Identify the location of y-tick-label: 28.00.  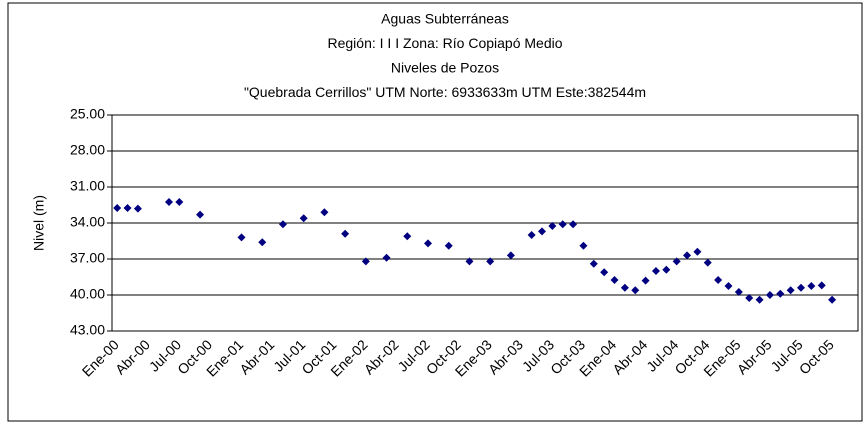
(87, 150).